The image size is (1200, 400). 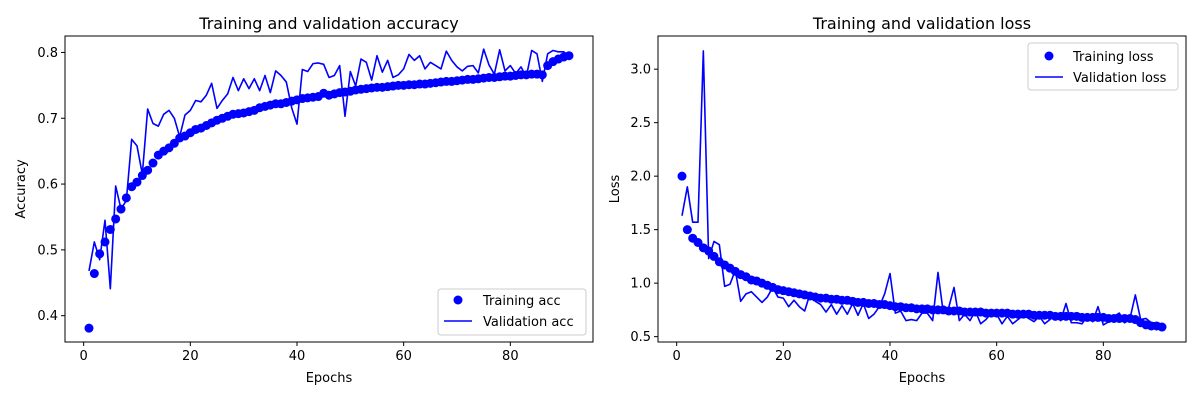 I want to click on loss-x-tick-label: 60, so click(x=996, y=356).